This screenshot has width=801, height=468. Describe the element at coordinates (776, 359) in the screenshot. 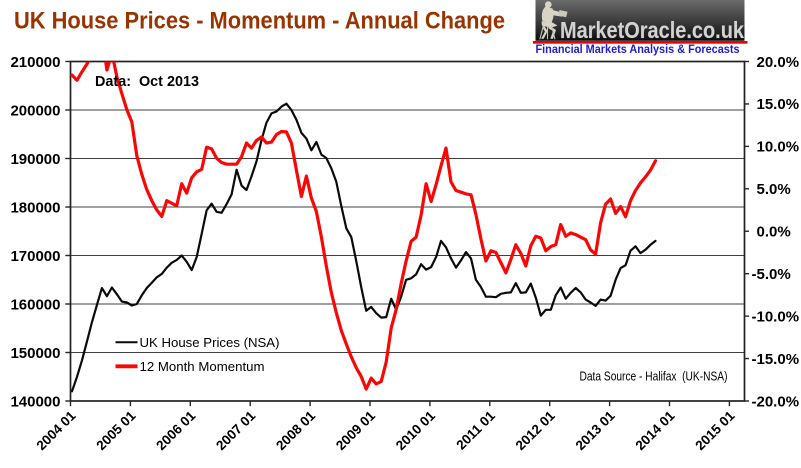

I see `svg-text: -15.0%` at that location.